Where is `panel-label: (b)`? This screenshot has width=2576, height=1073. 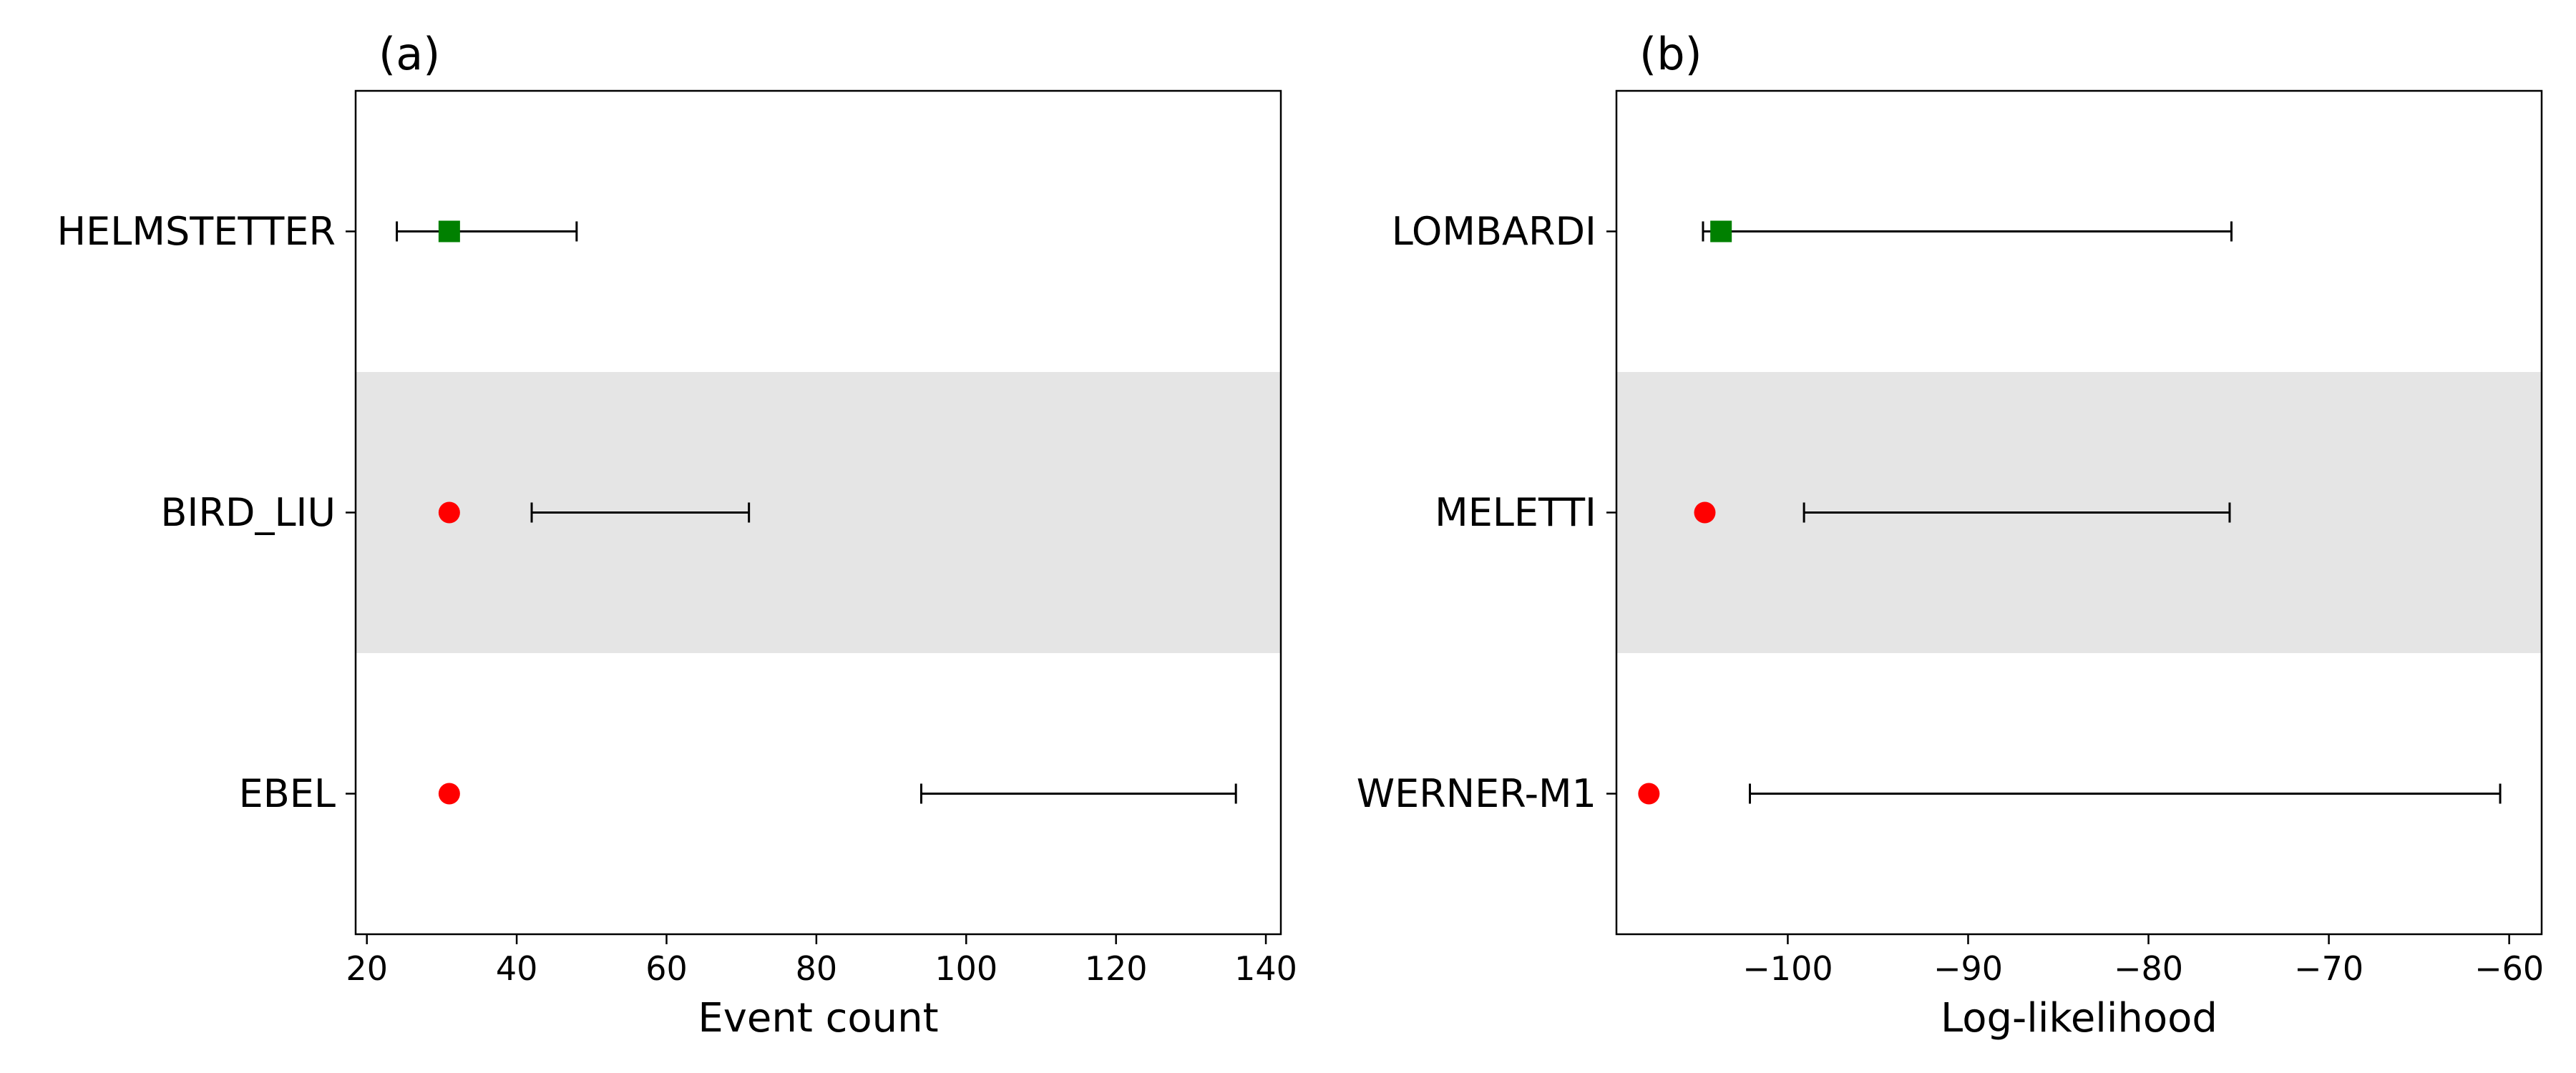
panel-label: (b) is located at coordinates (1670, 54).